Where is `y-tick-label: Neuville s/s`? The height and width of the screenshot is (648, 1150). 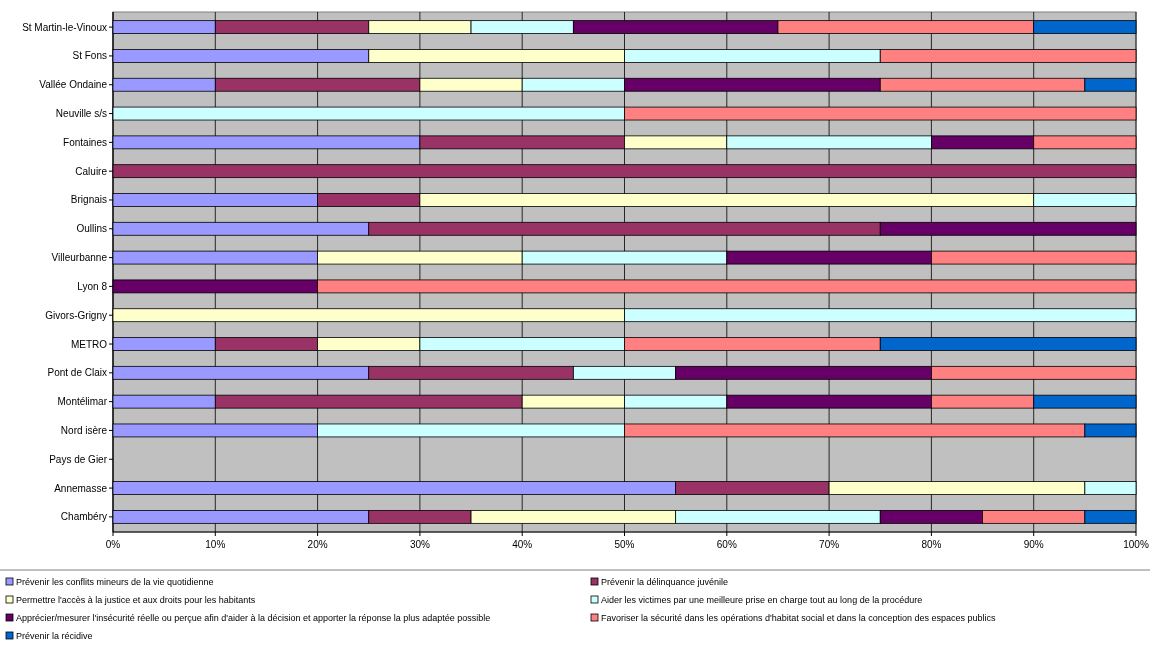 y-tick-label: Neuville s/s is located at coordinates (81, 114).